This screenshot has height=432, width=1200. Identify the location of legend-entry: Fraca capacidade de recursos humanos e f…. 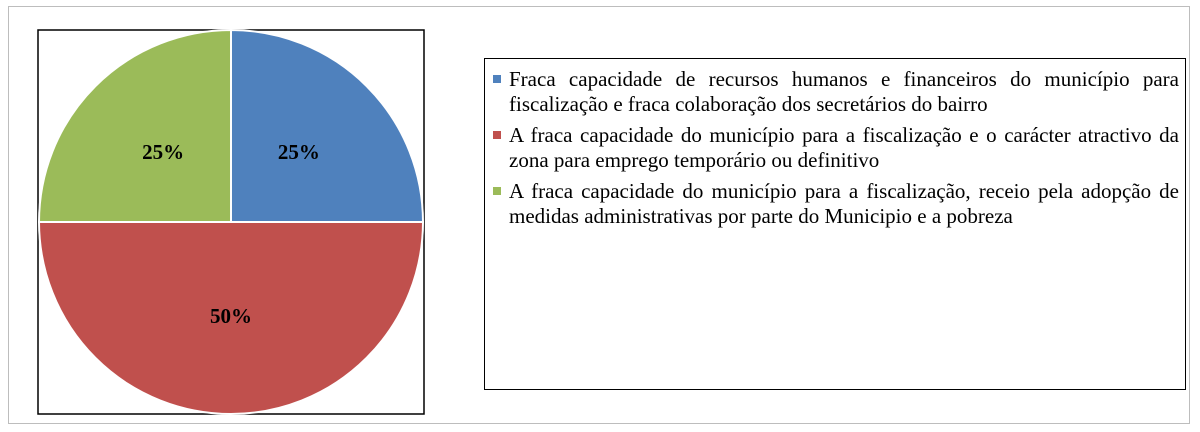
(836, 92).